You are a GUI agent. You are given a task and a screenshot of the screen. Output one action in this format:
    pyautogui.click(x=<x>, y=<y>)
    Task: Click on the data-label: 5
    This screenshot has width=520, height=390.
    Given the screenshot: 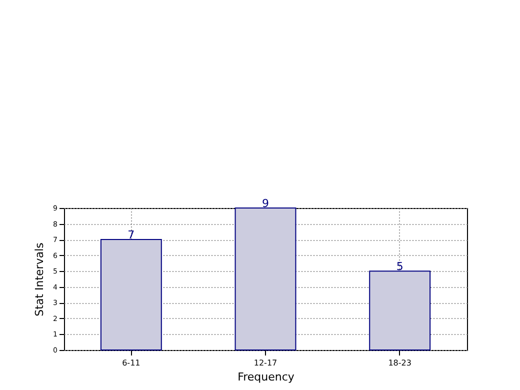 What is the action you would take?
    pyautogui.click(x=400, y=267)
    